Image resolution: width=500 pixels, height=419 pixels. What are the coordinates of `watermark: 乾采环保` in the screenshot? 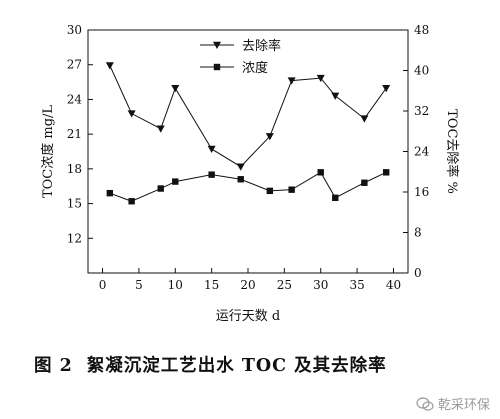 It's located at (453, 403).